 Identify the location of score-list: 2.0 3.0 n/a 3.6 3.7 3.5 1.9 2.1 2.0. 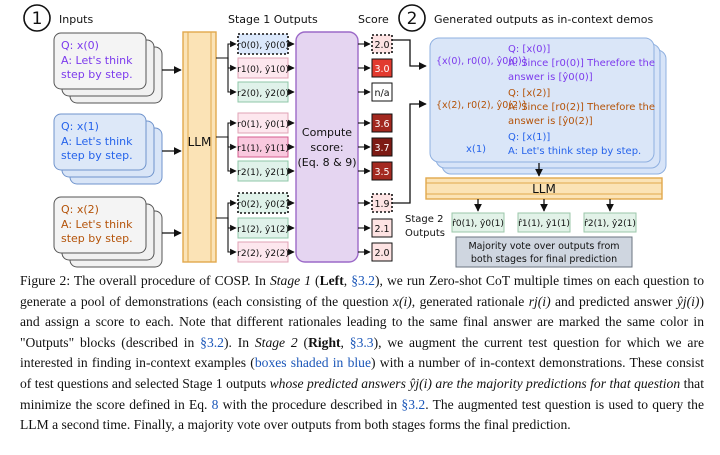
(375, 148).